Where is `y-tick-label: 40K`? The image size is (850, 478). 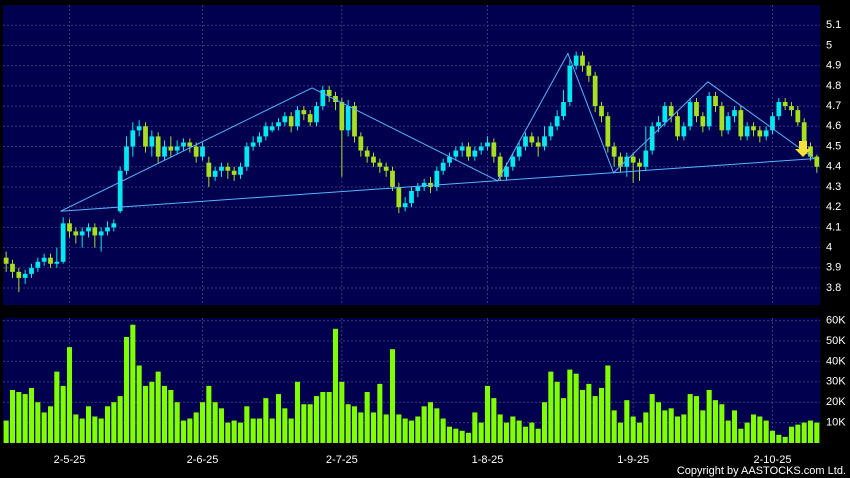 y-tick-label: 40K is located at coordinates (836, 361).